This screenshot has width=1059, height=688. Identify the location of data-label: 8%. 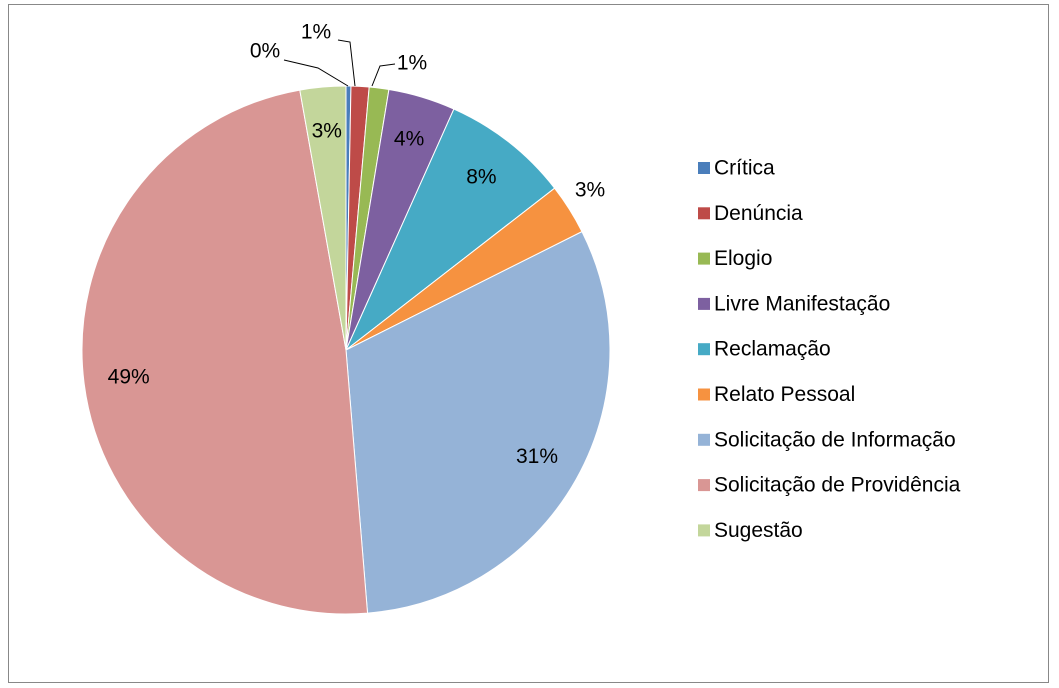
(481, 176).